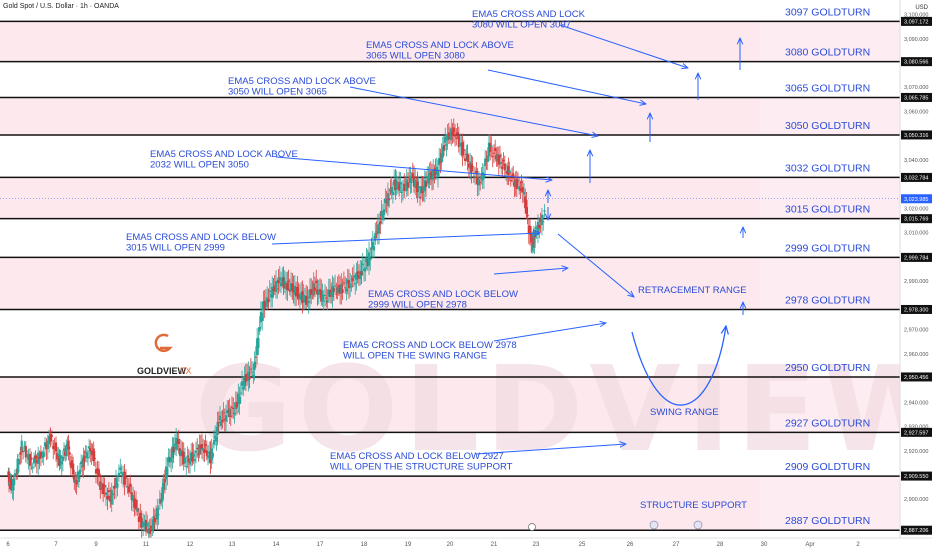  What do you see at coordinates (450, 404) in the screenshot?
I see `pink-zone` at bounding box center [450, 404].